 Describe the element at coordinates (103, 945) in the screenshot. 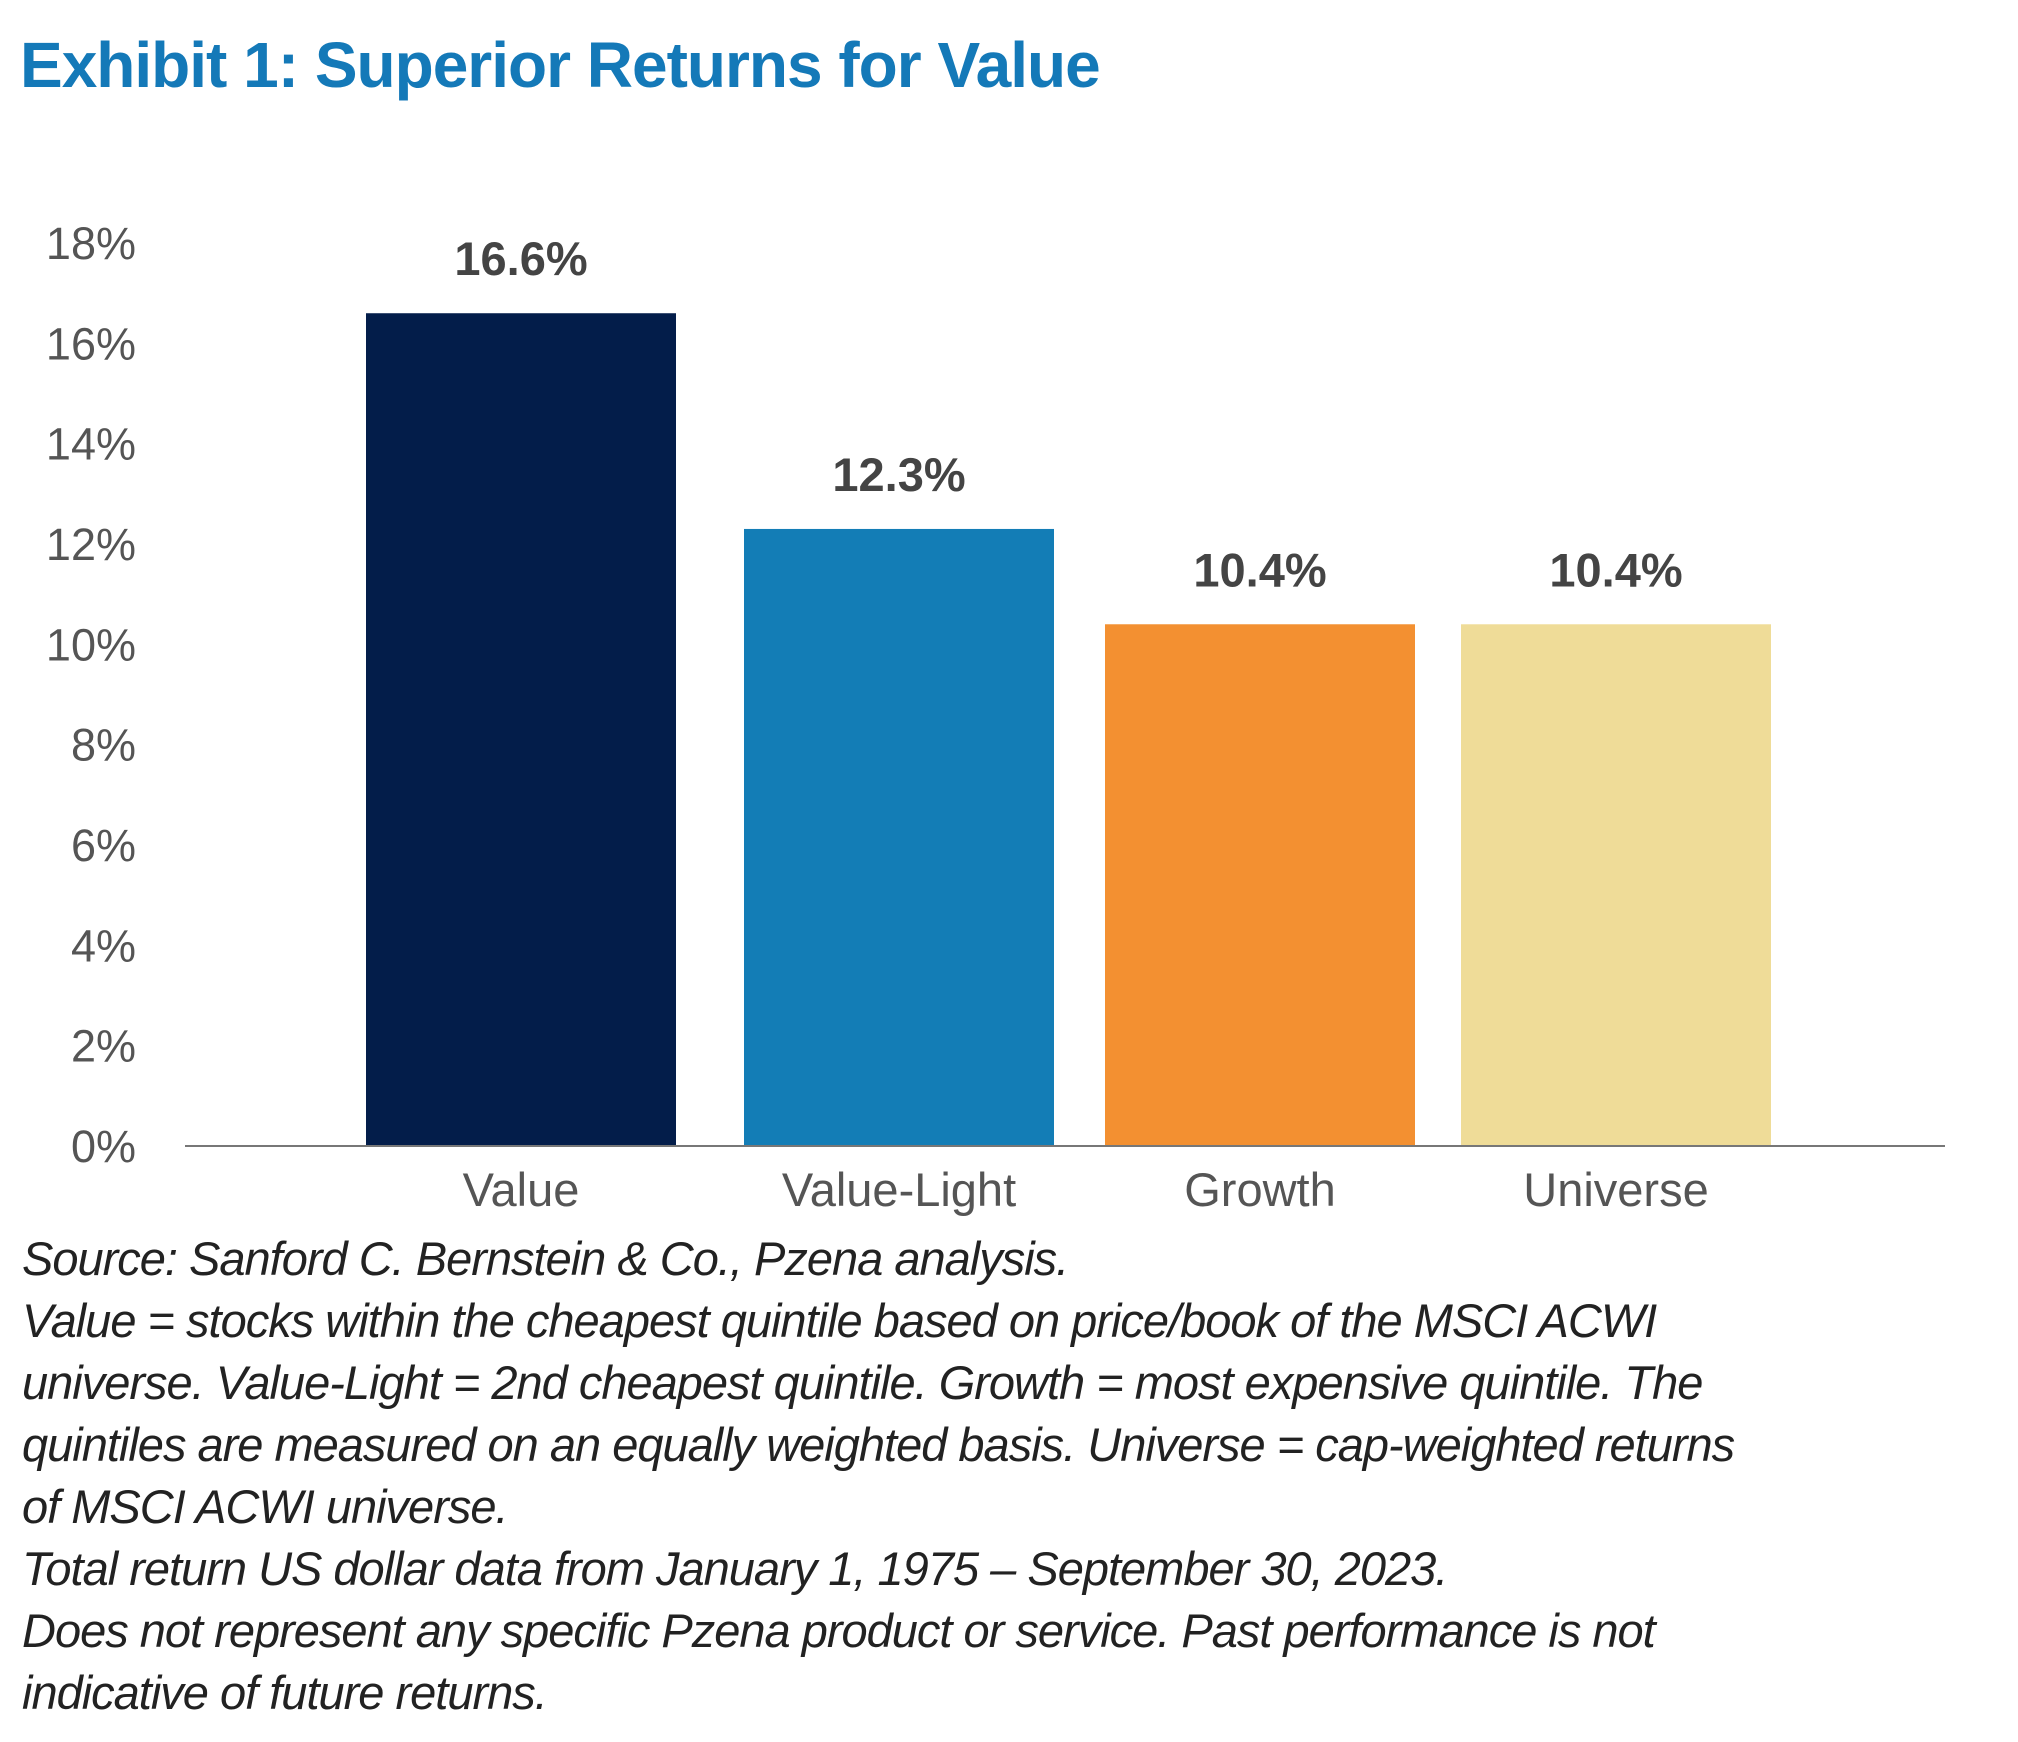

I see `y-tick-label: 4%` at that location.